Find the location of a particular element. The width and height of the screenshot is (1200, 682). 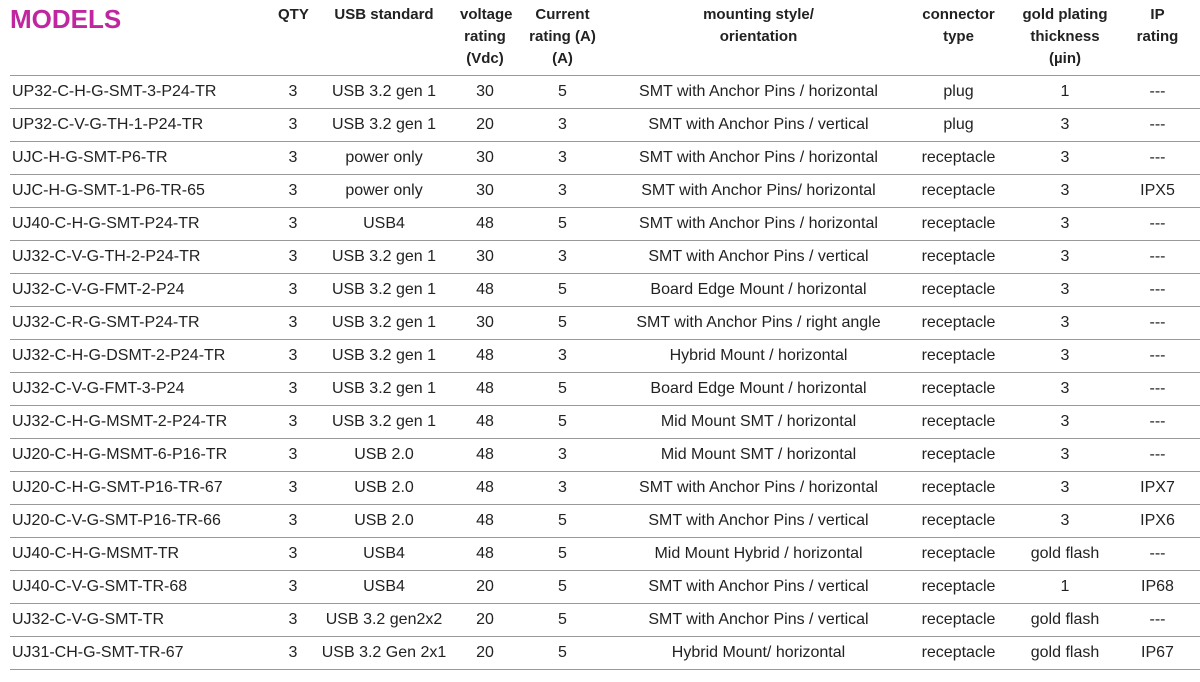

model-cell: UJ40-C-H-G-SMT-P24-TR is located at coordinates (144, 224).